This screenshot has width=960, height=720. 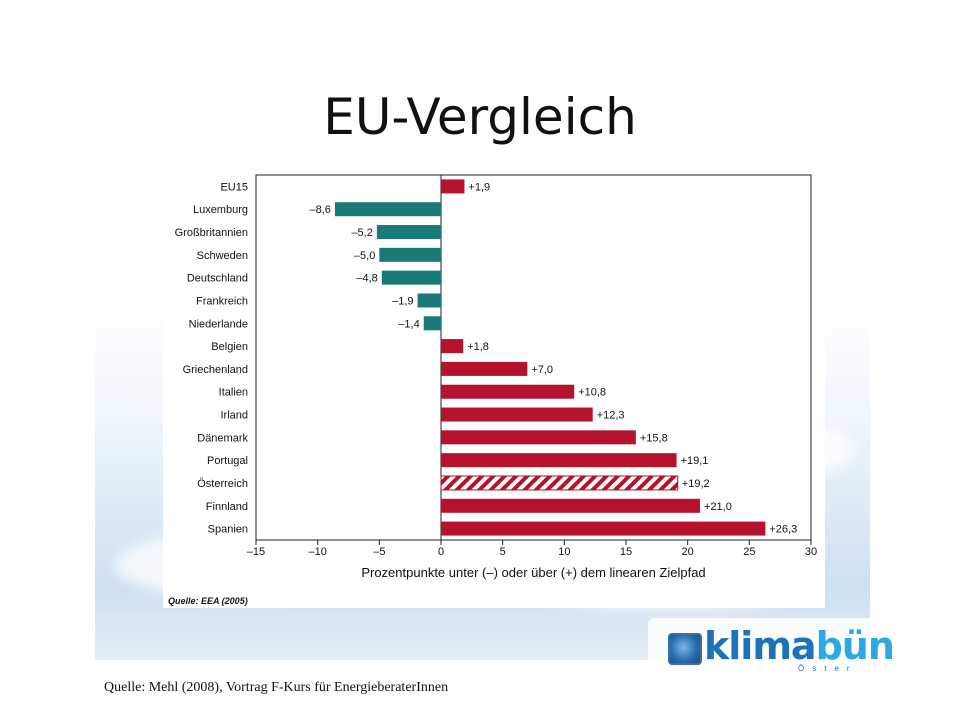 I want to click on value-label: +1,8, so click(x=478, y=347).